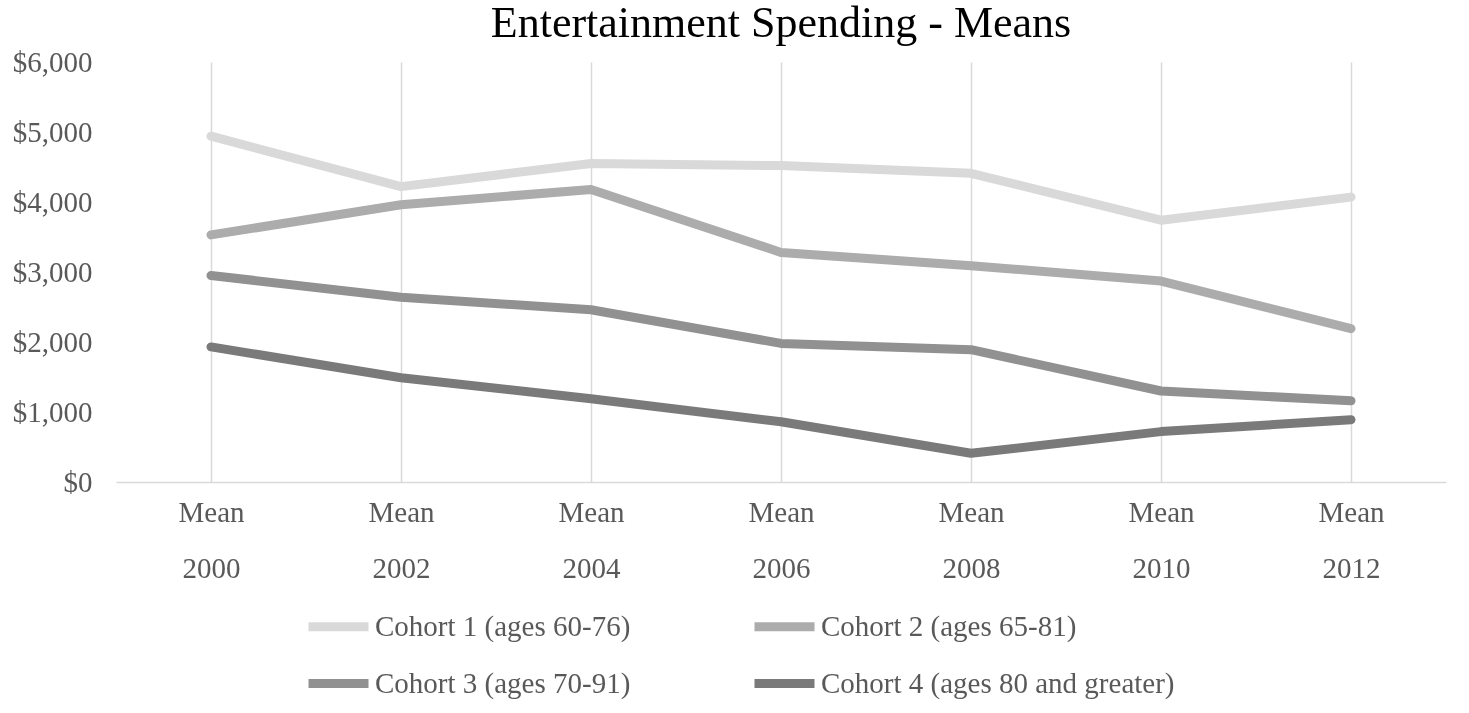 The width and height of the screenshot is (1469, 713). Describe the element at coordinates (782, 539) in the screenshot. I see `x-tick-label: Mean 2006` at that location.